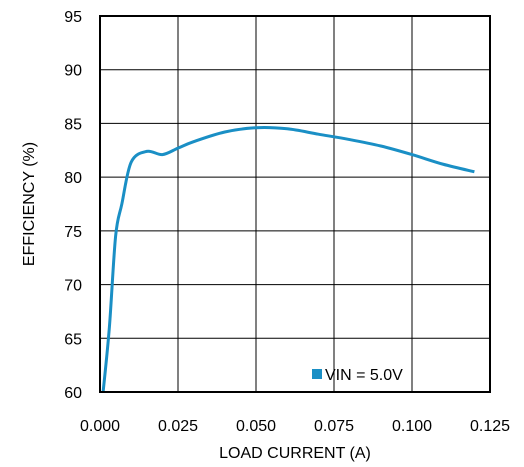  Describe the element at coordinates (317, 374) in the screenshot. I see `legend-swatch` at that location.